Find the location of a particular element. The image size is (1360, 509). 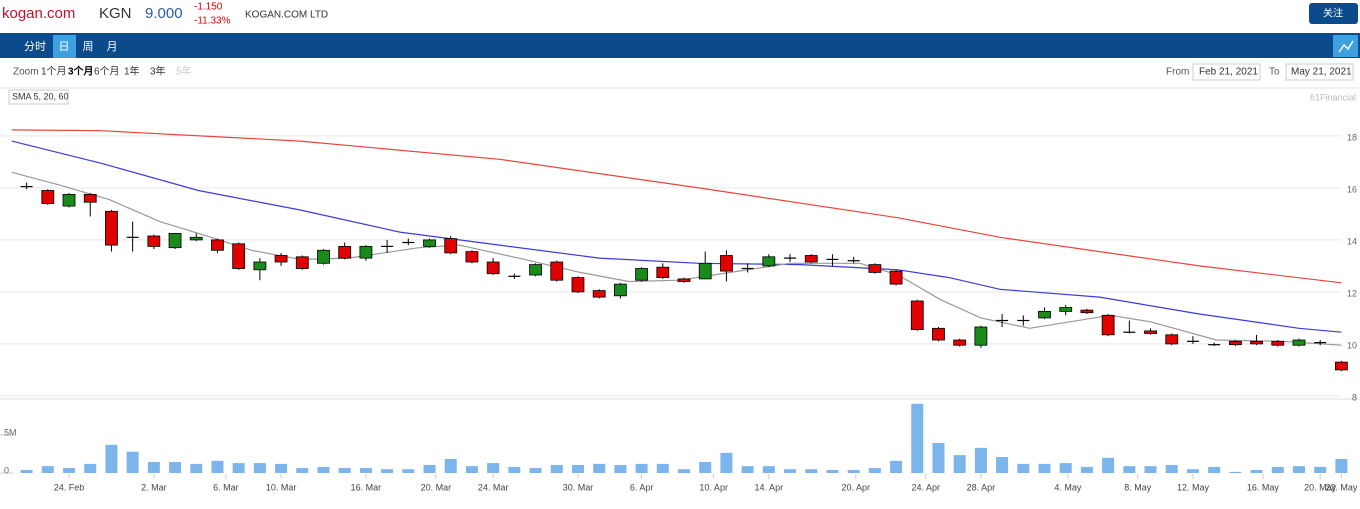

x-tick-label: 2. Mar is located at coordinates (154, 487).